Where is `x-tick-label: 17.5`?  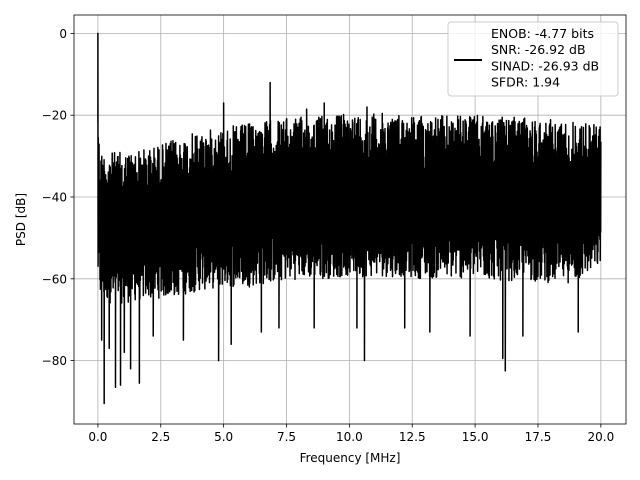
x-tick-label: 17.5 is located at coordinates (538, 437).